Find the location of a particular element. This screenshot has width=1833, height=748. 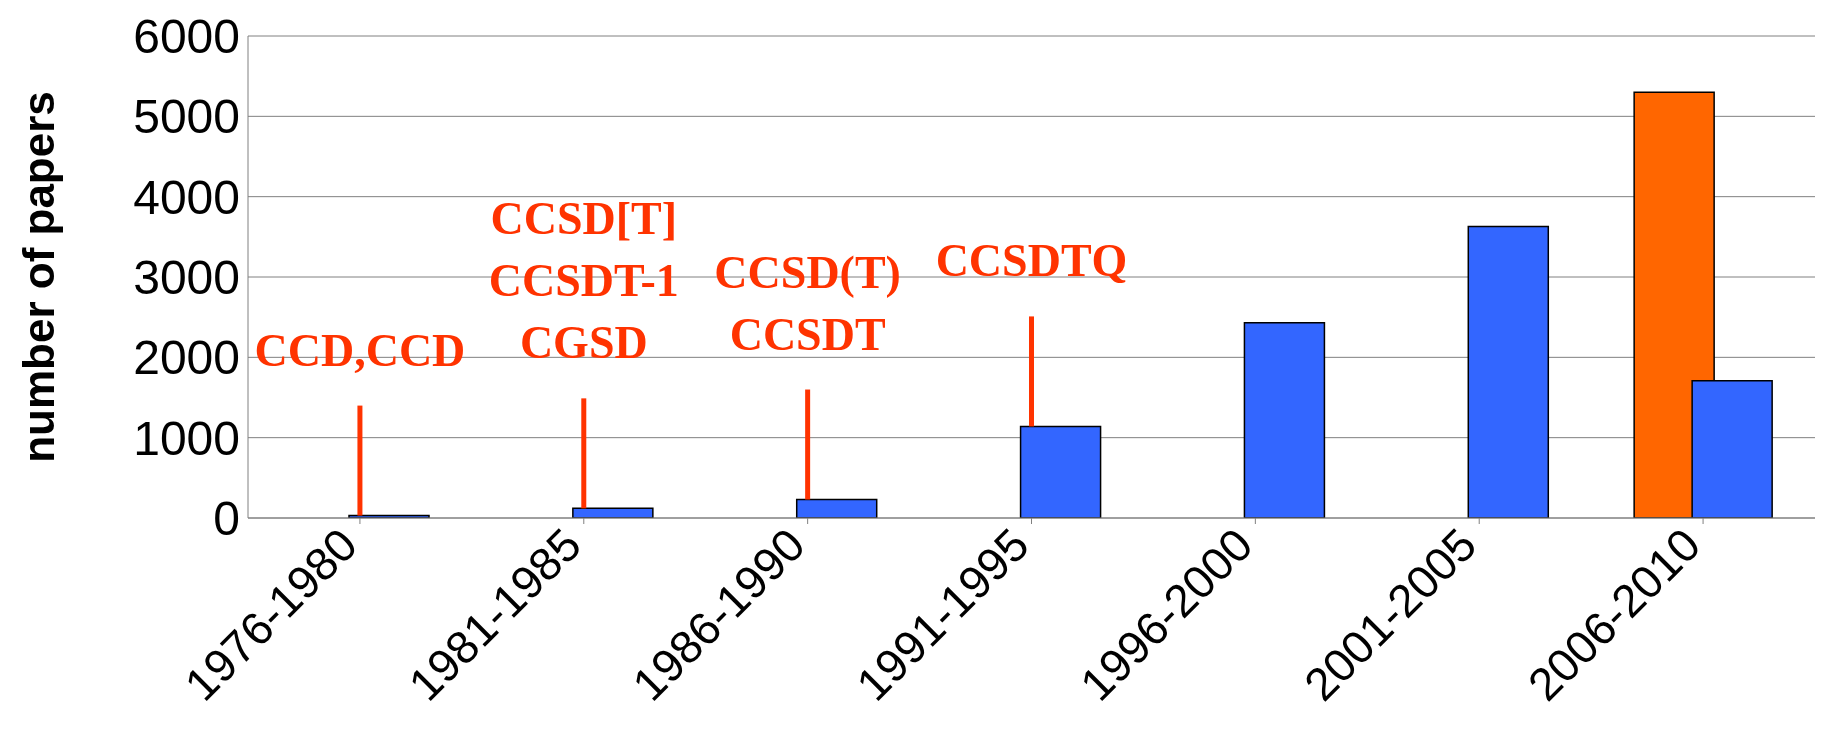

y-tick-label: 6000 is located at coordinates (186, 37).